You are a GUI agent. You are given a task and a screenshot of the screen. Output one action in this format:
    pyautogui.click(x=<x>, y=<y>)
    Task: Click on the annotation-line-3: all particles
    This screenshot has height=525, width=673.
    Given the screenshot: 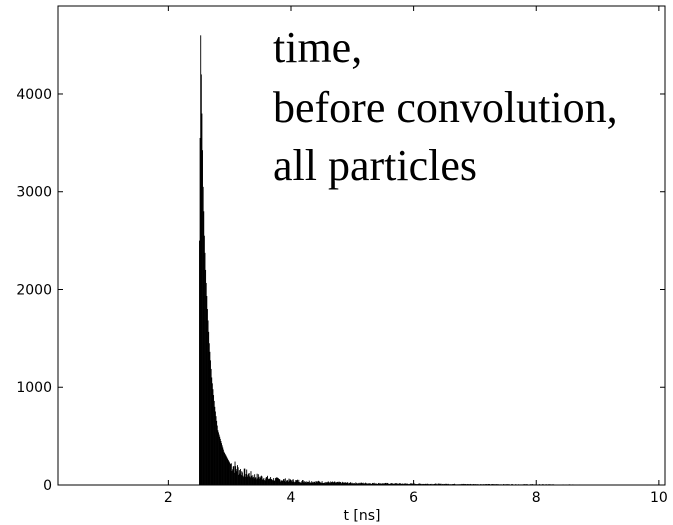 What is the action you would take?
    pyautogui.click(x=375, y=165)
    